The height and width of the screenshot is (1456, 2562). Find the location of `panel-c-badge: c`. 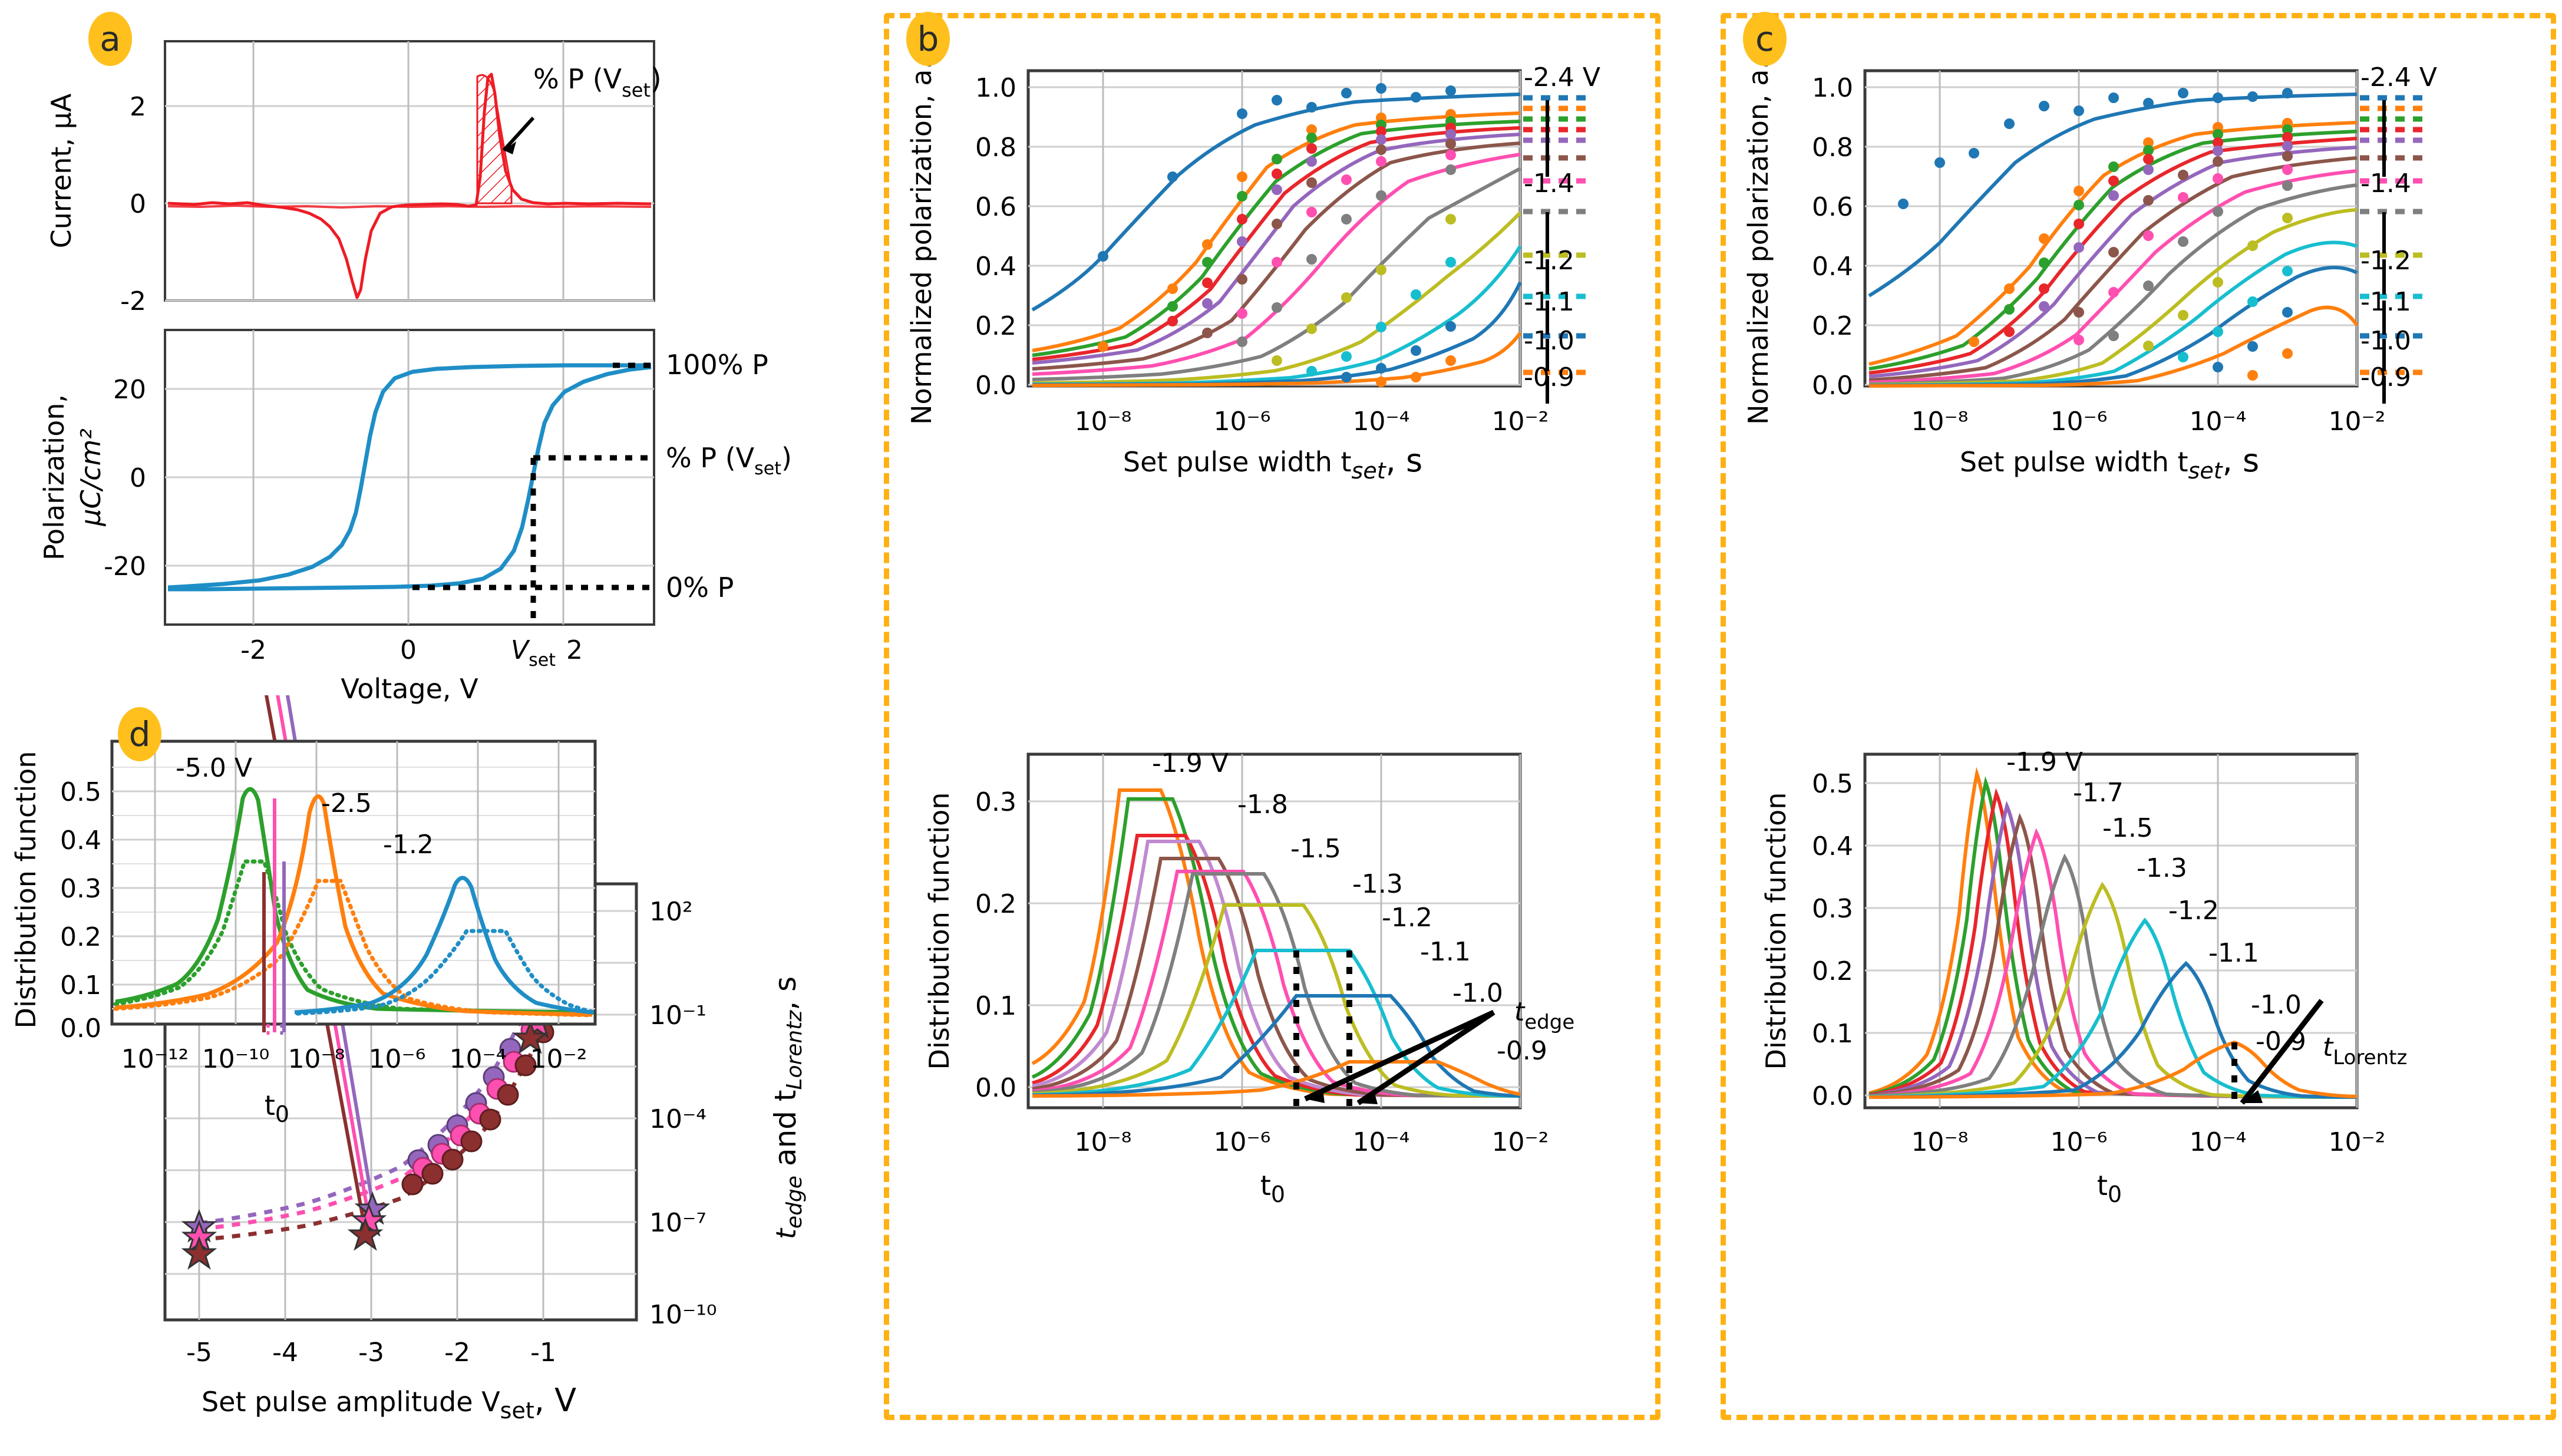

panel-c-badge: c is located at coordinates (1765, 39).